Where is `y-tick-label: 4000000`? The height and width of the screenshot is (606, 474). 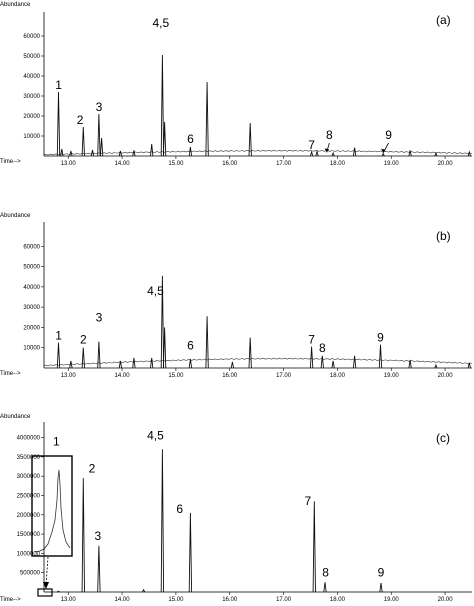 y-tick-label: 4000000 is located at coordinates (29, 439).